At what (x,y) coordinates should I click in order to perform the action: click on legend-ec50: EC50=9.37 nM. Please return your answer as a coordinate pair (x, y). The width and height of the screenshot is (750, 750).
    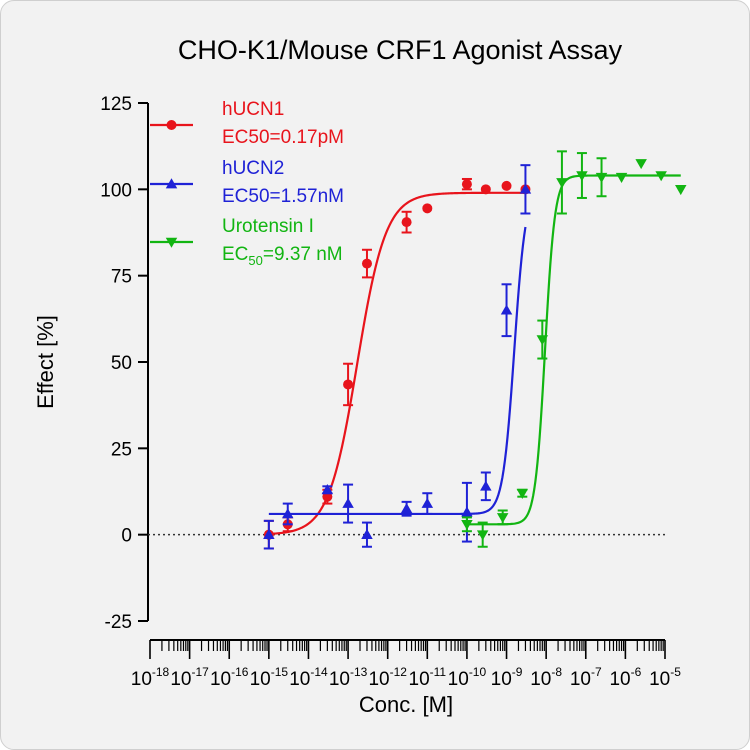
    Looking at the image, I should click on (282, 256).